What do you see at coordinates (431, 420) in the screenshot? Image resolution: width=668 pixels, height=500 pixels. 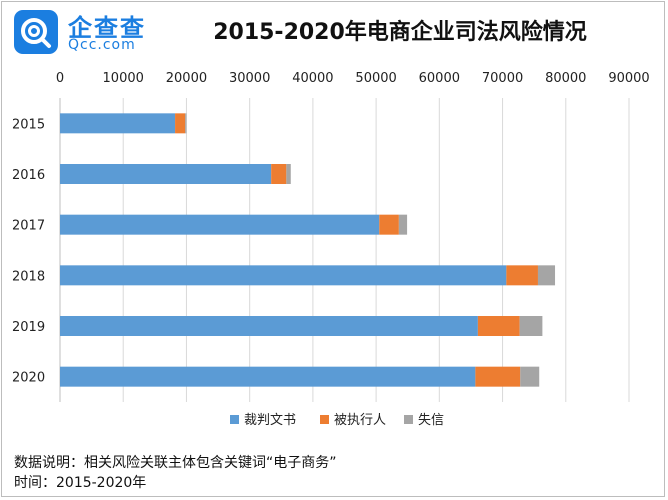 I see `legend-label: 失信` at bounding box center [431, 420].